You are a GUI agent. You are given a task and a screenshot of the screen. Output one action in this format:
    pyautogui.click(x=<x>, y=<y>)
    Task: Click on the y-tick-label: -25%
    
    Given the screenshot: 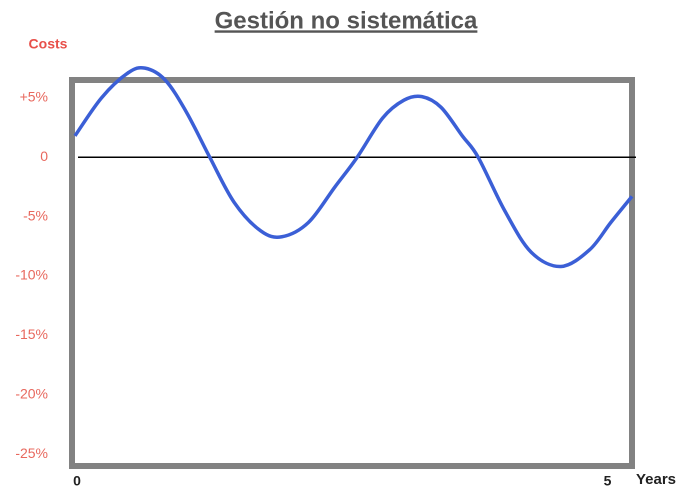 What is the action you would take?
    pyautogui.click(x=31, y=453)
    